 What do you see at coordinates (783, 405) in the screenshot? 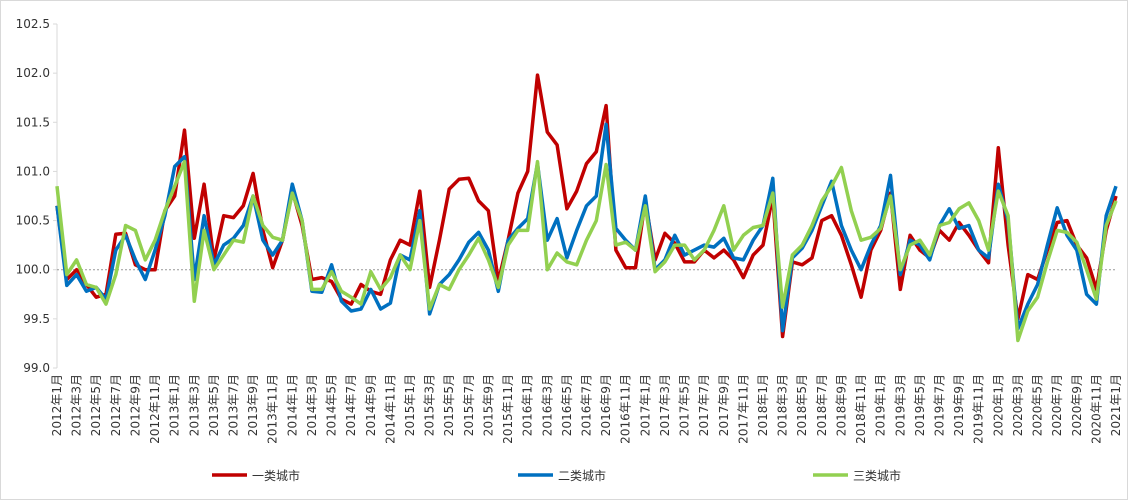
I see `x-tick-label: 2018年3月` at bounding box center [783, 405].